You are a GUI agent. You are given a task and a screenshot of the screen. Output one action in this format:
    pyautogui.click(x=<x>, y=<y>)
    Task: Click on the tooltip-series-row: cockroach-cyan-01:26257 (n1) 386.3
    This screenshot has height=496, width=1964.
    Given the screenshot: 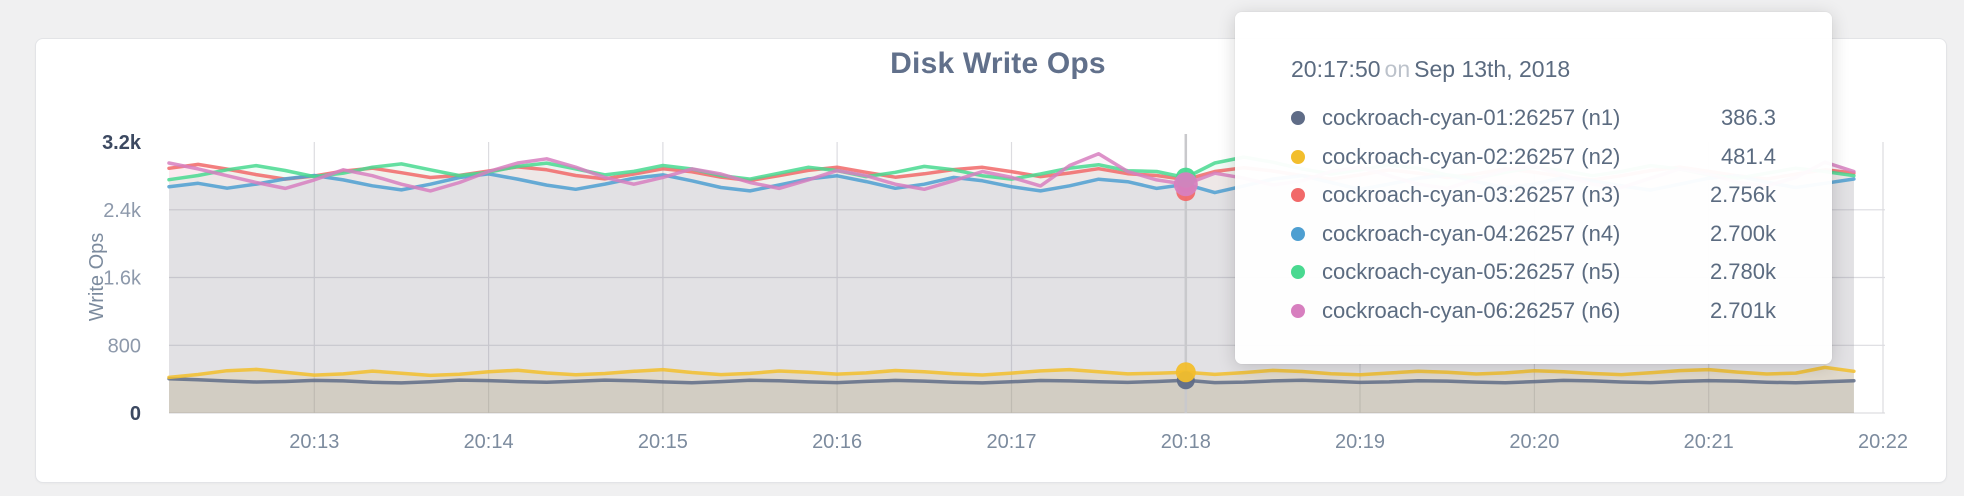 What is the action you would take?
    pyautogui.click(x=1533, y=118)
    